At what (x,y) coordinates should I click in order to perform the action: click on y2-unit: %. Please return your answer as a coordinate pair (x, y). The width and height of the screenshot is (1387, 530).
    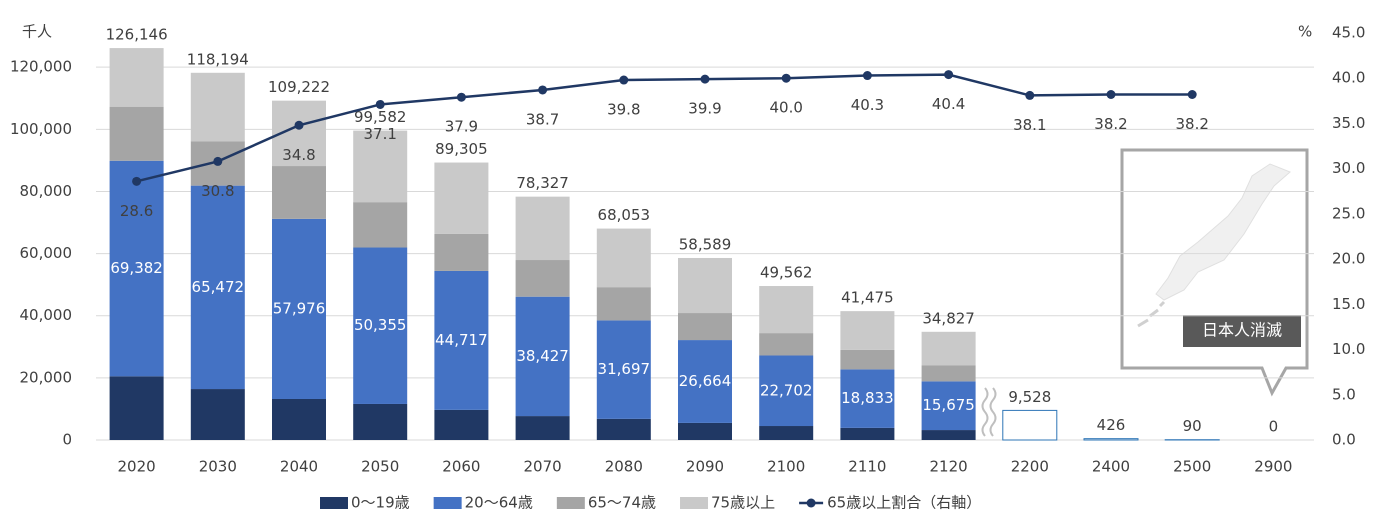
    Looking at the image, I should click on (1305, 32).